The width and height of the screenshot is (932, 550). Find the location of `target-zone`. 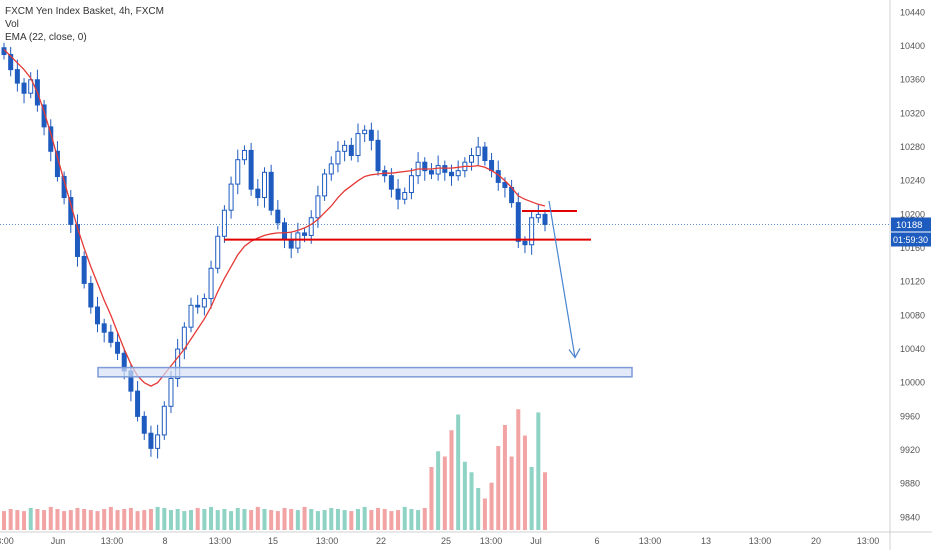

target-zone is located at coordinates (365, 372).